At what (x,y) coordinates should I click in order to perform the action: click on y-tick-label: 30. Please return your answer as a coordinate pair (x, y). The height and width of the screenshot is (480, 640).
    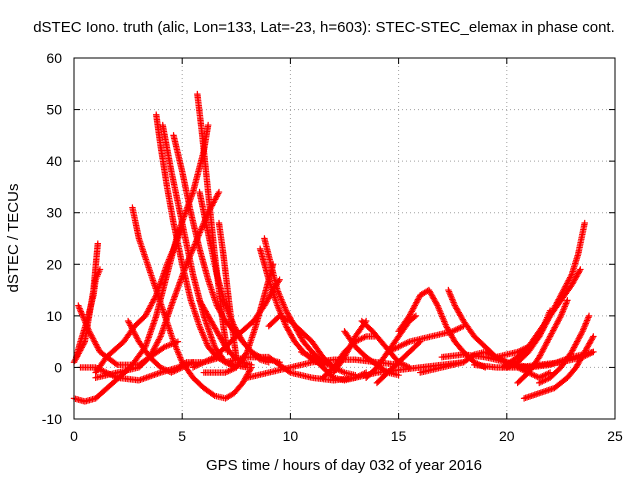
    Looking at the image, I should click on (54, 213).